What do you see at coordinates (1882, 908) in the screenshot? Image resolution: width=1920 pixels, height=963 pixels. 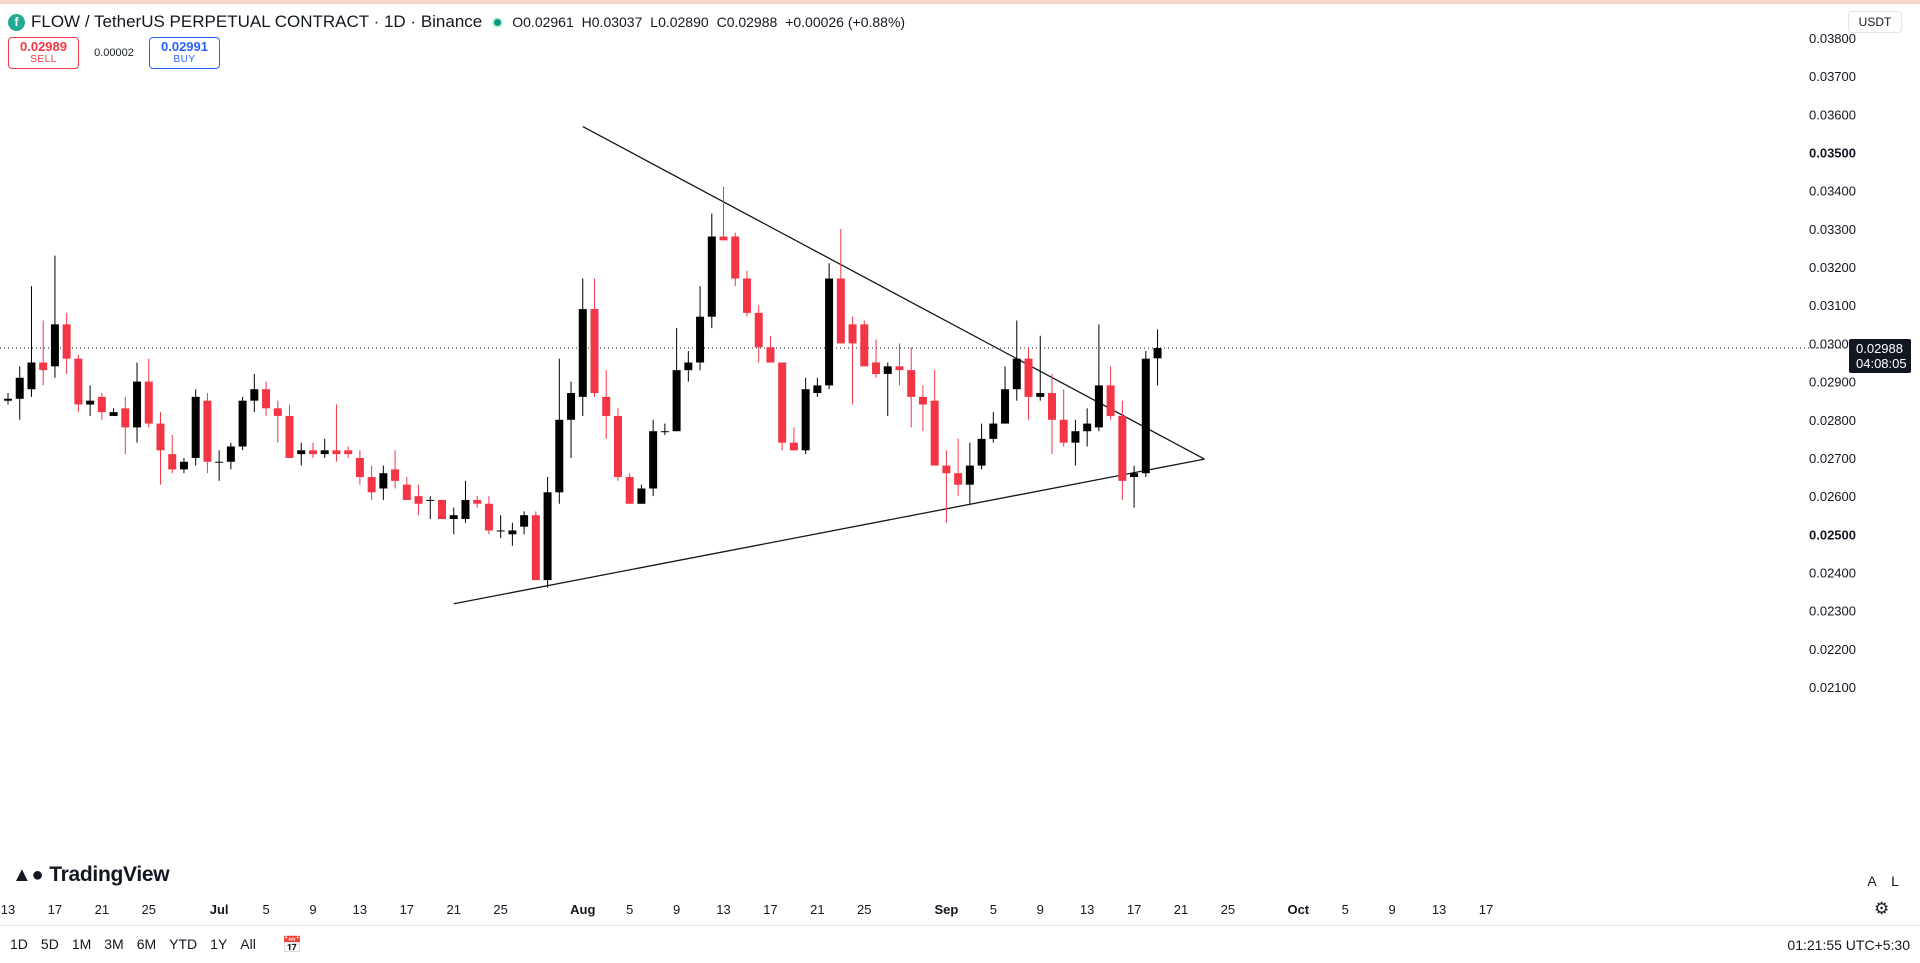 I see `gear-icon: ⚙` at bounding box center [1882, 908].